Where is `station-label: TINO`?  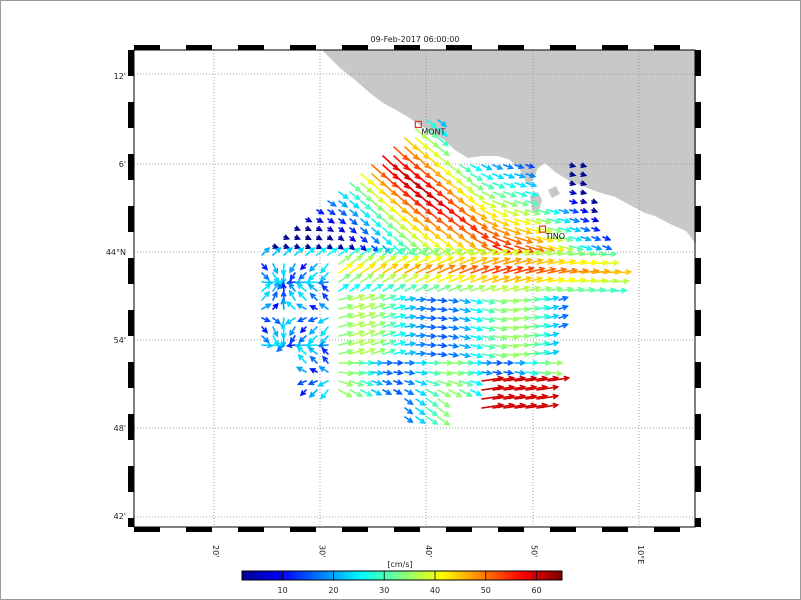 station-label: TINO is located at coordinates (555, 236).